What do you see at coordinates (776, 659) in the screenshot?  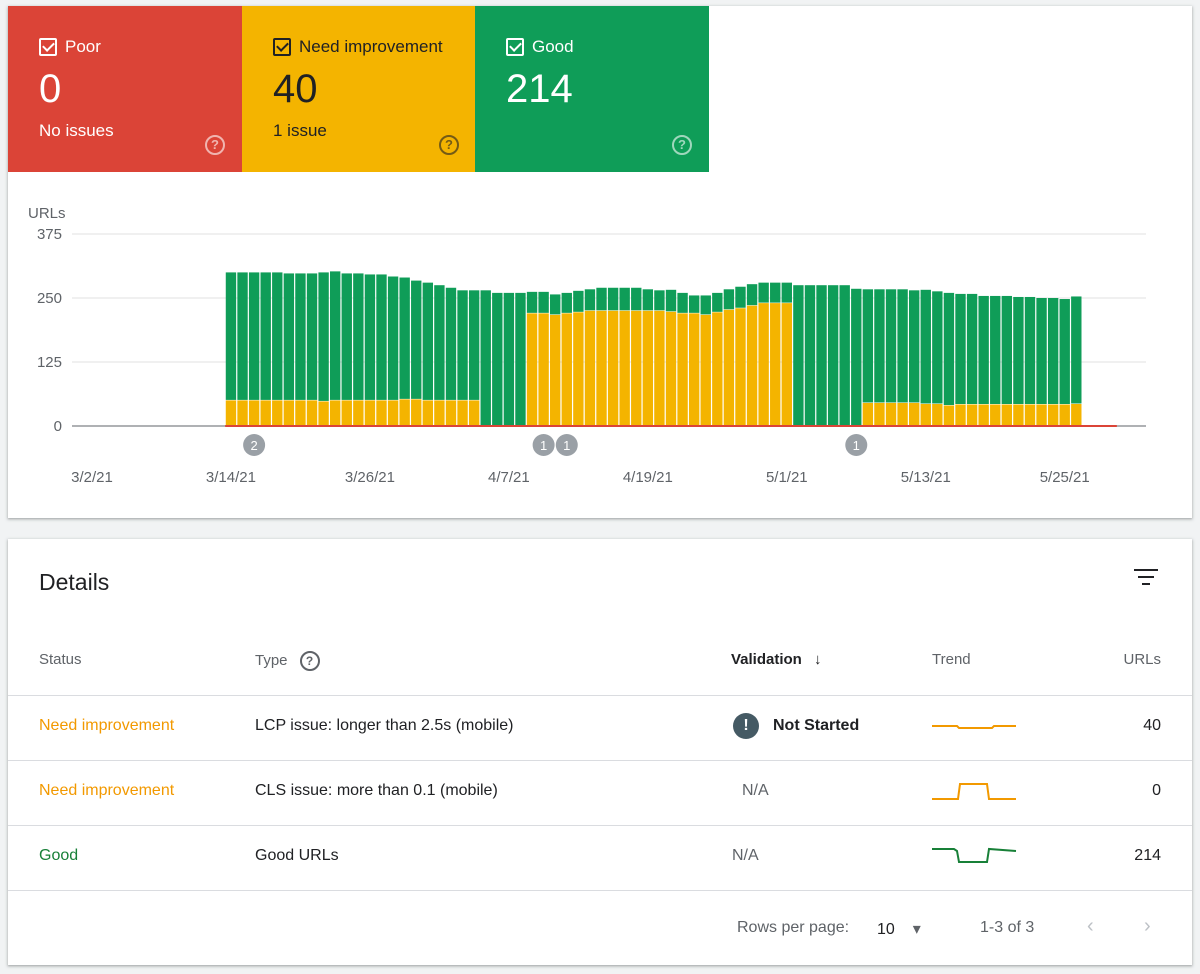 I see `header-validation: Validation ↓` at bounding box center [776, 659].